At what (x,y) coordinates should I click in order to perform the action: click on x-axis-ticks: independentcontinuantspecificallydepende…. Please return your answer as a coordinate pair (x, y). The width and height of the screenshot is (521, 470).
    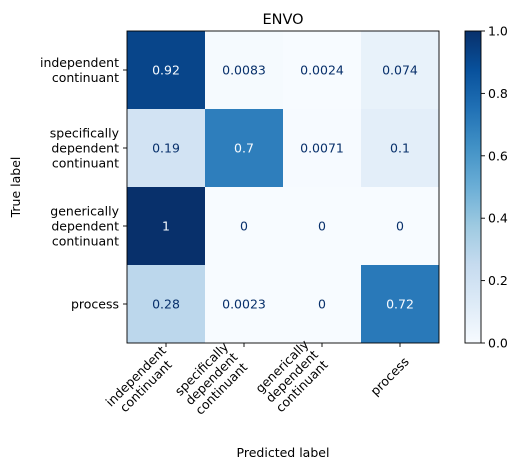
    Looking at the image, I should click on (257, 377).